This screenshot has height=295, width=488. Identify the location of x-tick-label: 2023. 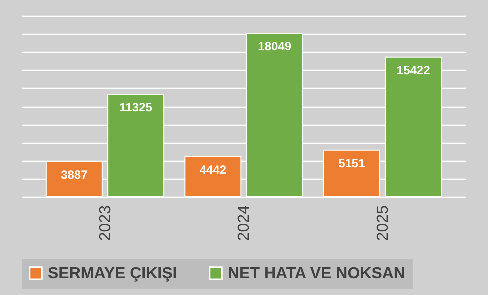
(105, 223).